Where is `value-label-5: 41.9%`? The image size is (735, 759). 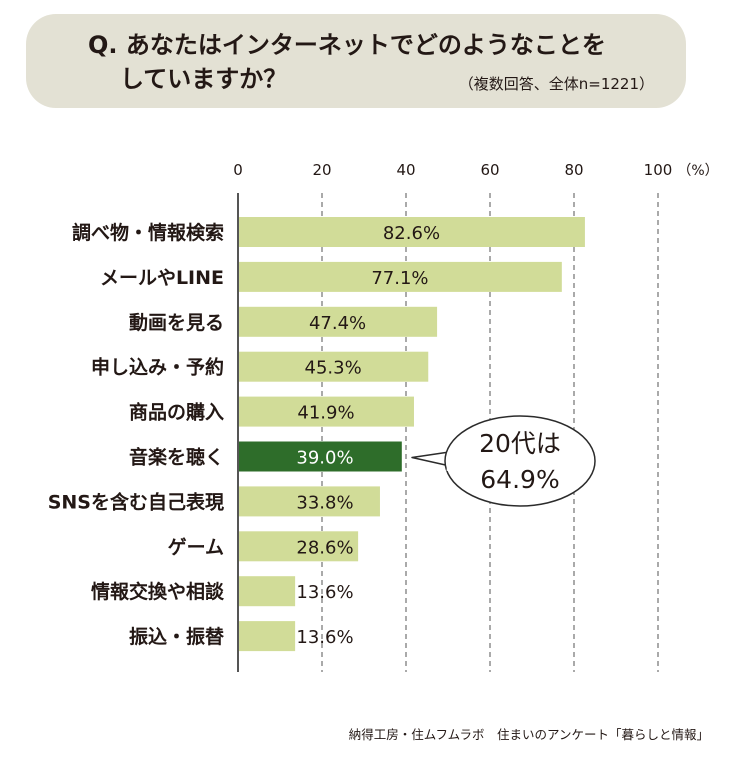 value-label-5: 41.9% is located at coordinates (325, 413).